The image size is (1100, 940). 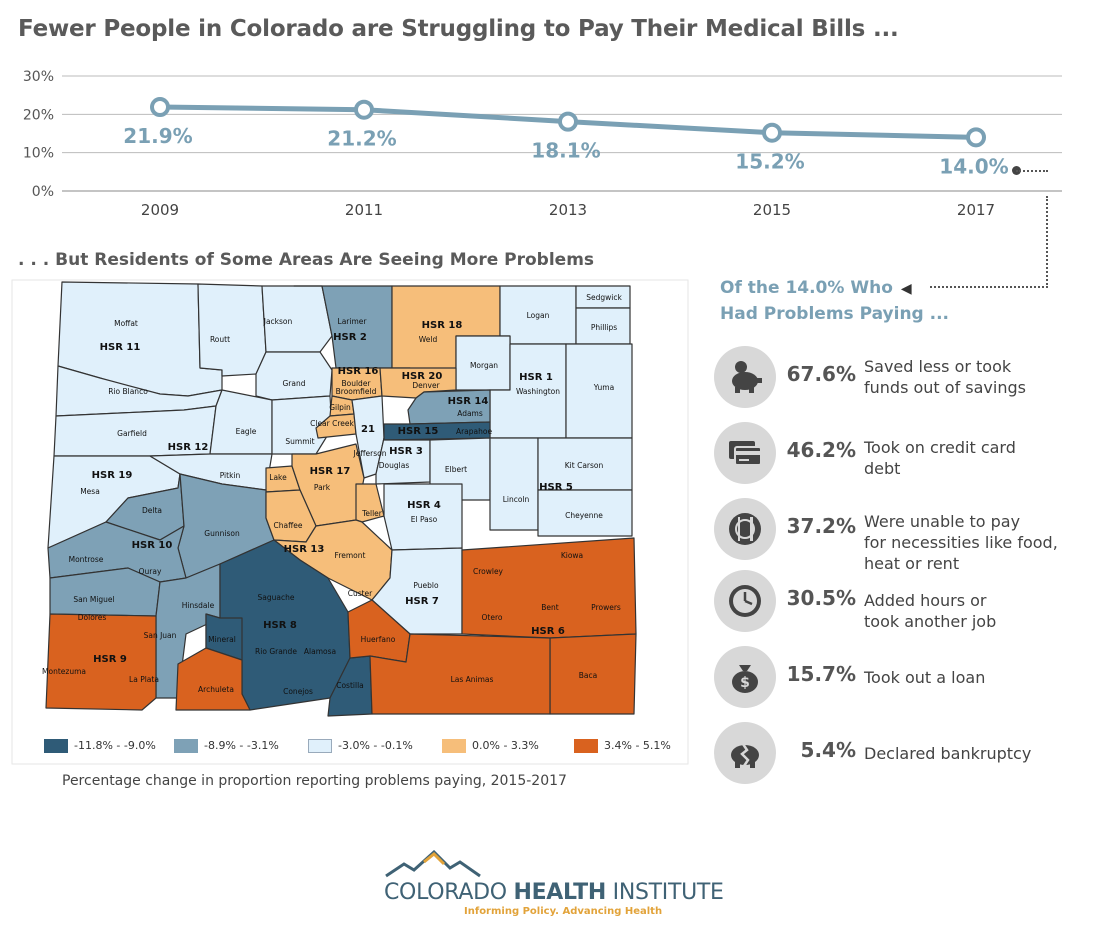 I want to click on county-label: Chaffee, so click(x=288, y=525).